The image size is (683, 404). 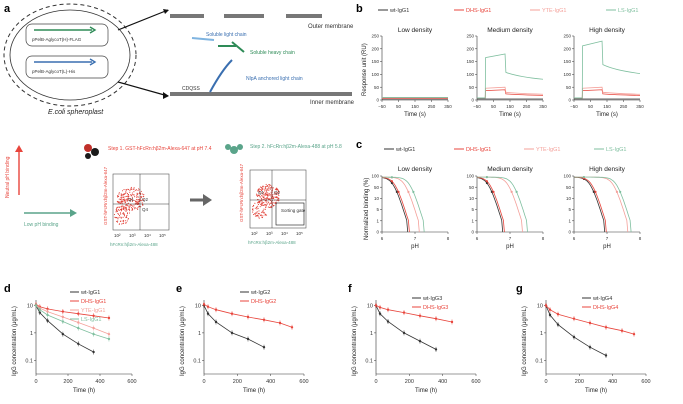 I want to click on legend-entry: DHS-IgG4, so click(x=605, y=308).